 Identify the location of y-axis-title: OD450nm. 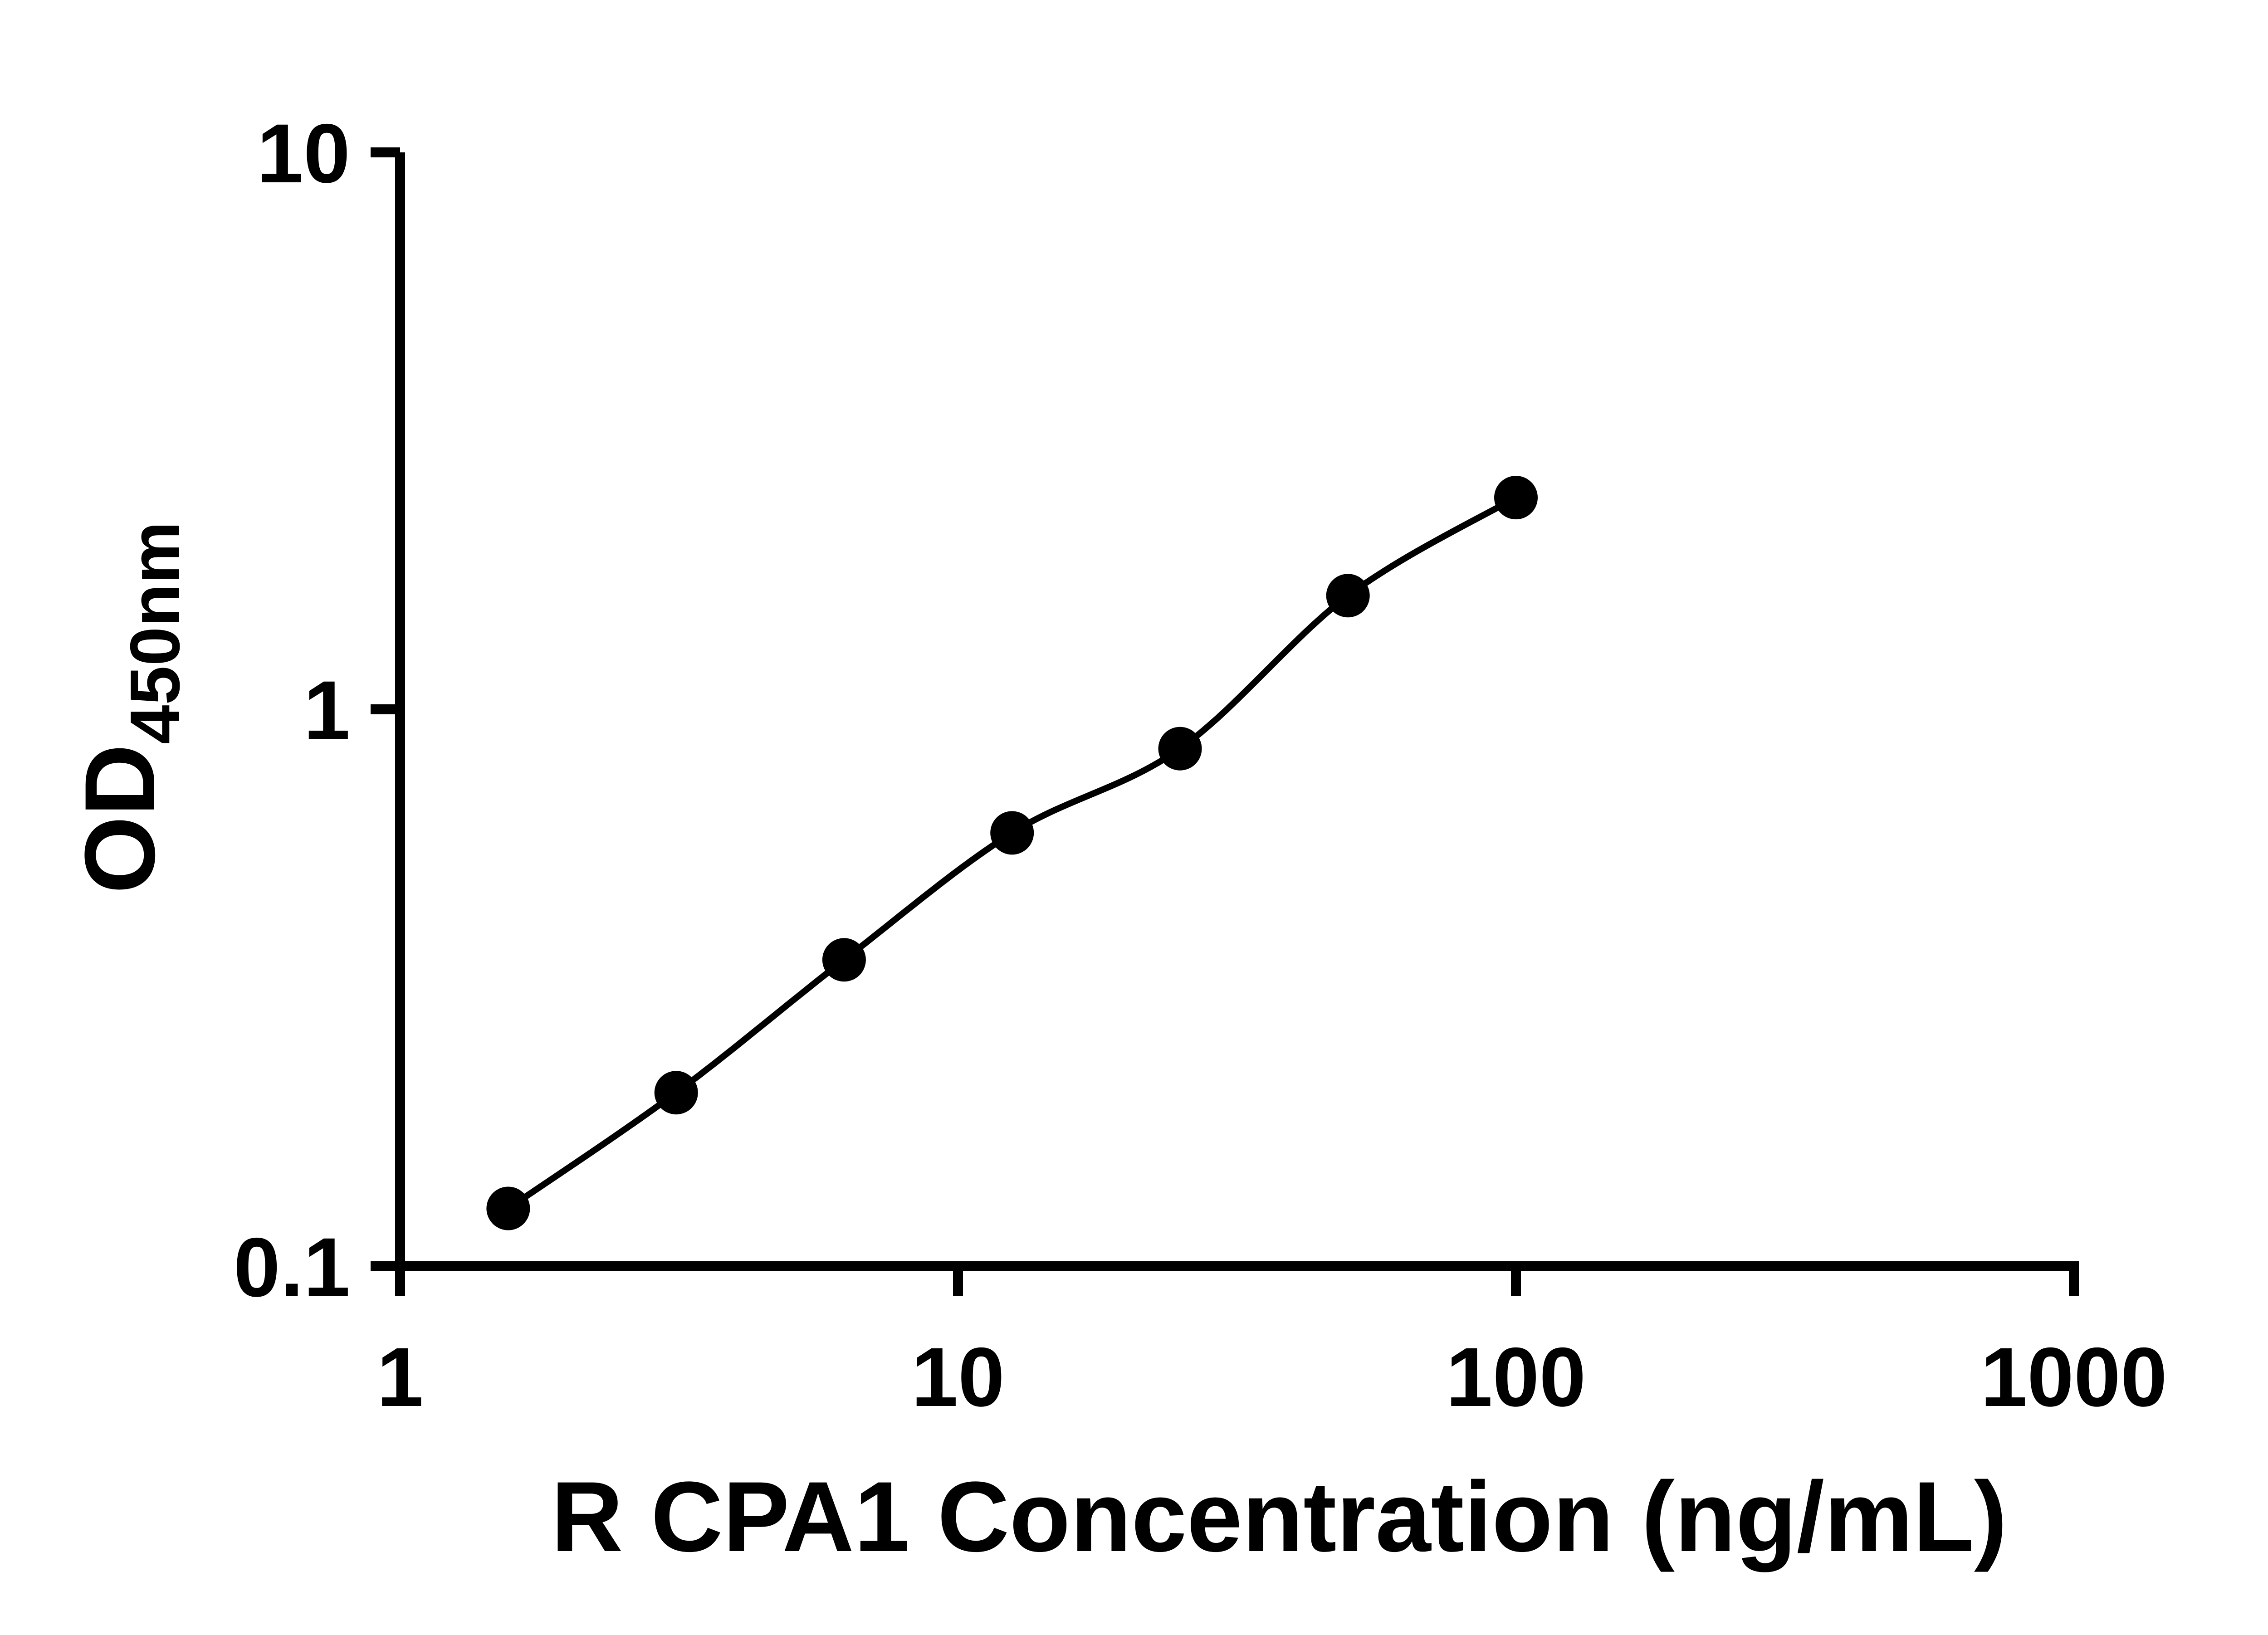
(129, 707).